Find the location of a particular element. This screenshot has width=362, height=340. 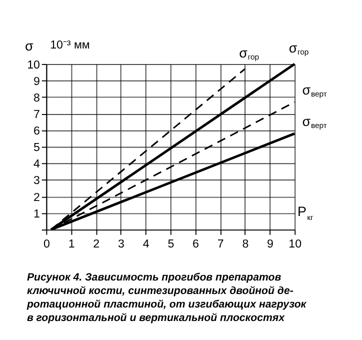

x-tick-label: 4 is located at coordinates (146, 244).